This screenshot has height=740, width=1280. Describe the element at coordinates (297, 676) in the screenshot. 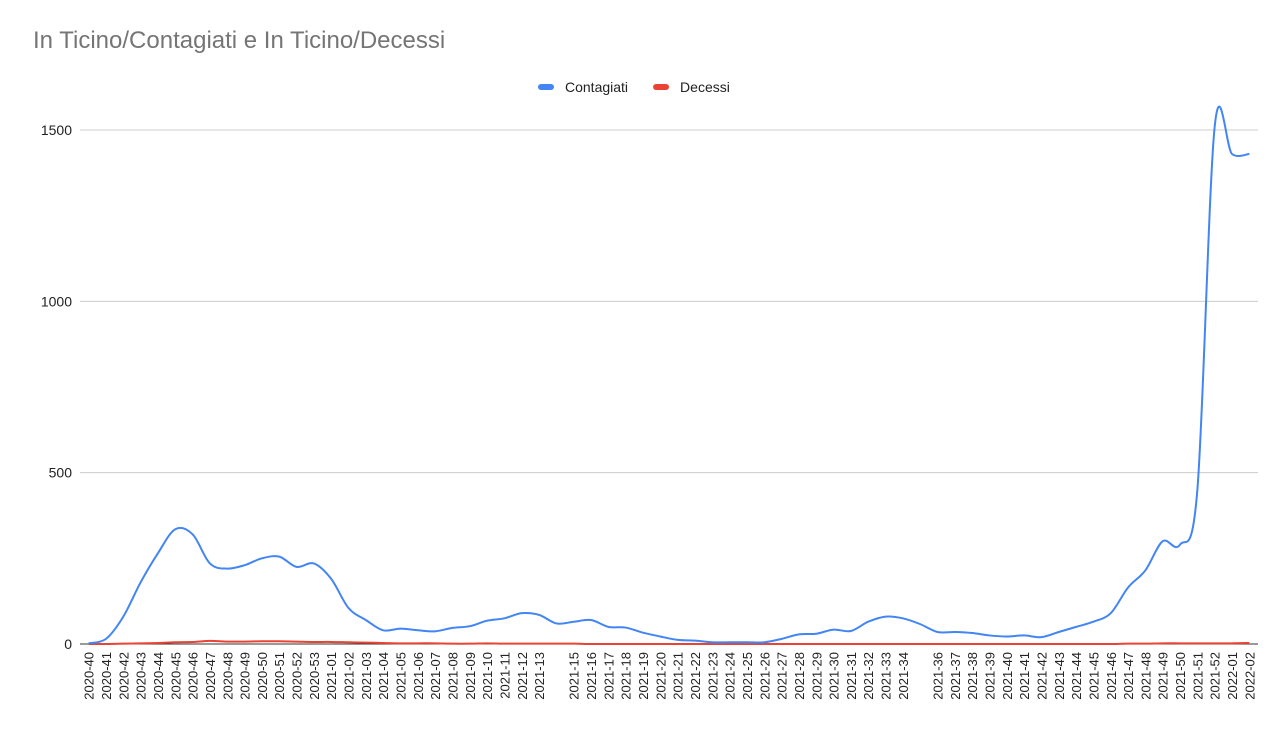

I see `x-tick-label: 2020-52` at that location.